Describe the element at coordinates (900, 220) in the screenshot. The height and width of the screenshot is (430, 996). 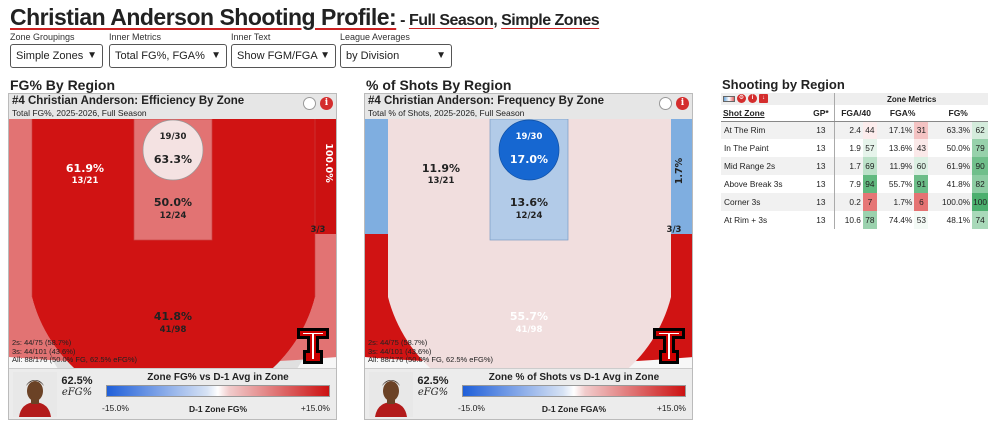
I see `cell-fgapct: 74.4%` at that location.